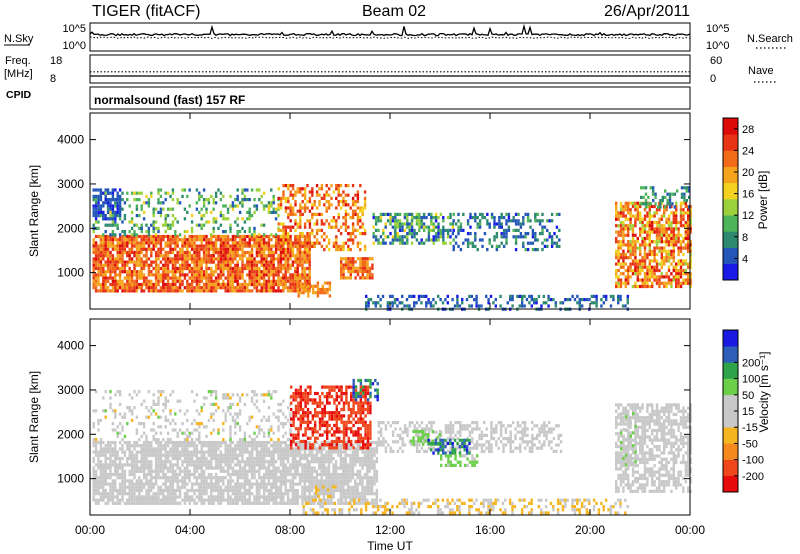  I want to click on power-colorbar-tick: 12, so click(748, 216).